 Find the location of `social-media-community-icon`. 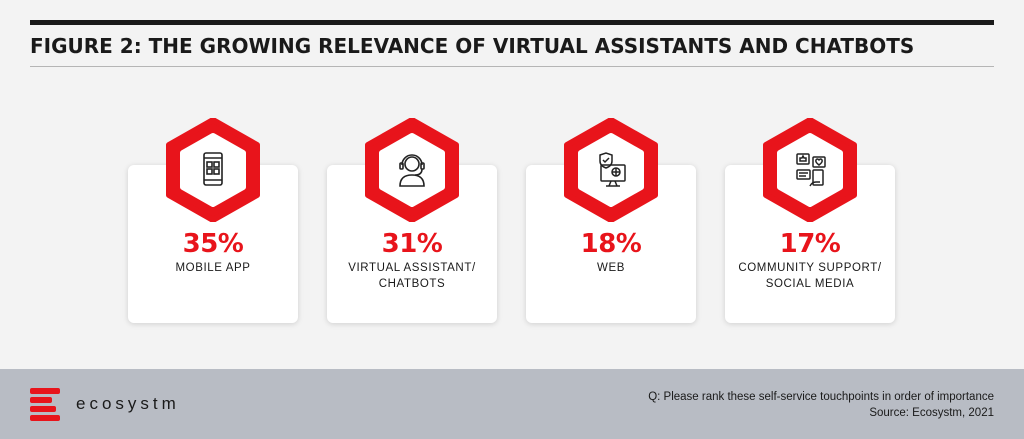

social-media-community-icon is located at coordinates (811, 170).